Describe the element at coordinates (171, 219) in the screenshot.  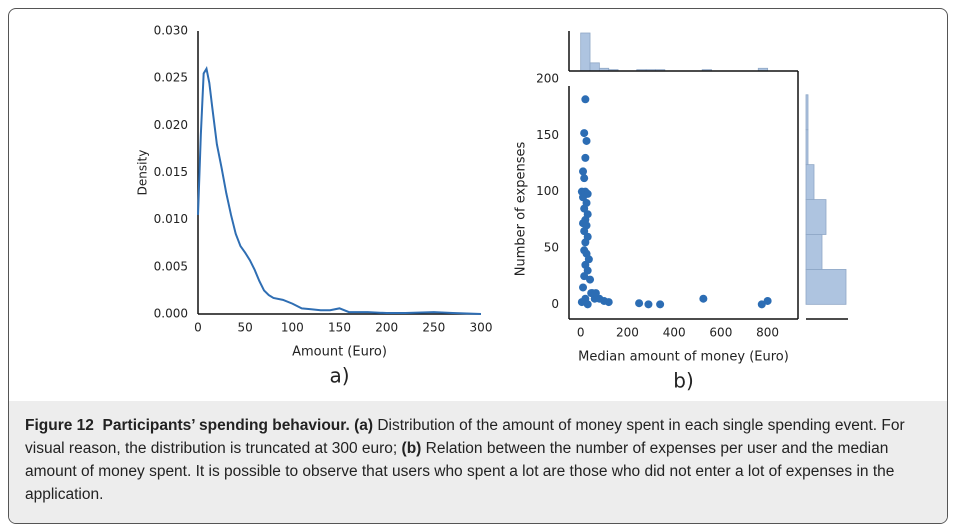
I see `y-tick-label: 0.010` at that location.